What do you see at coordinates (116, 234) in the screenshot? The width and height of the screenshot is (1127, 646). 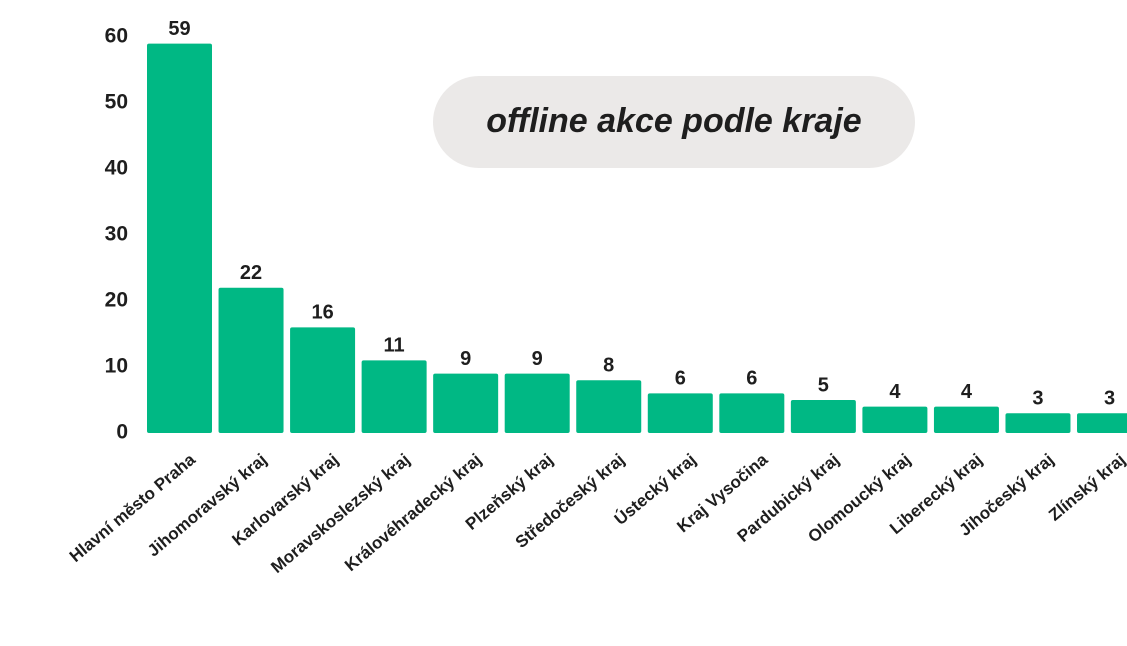 I see `y-tick-label: 30` at bounding box center [116, 234].